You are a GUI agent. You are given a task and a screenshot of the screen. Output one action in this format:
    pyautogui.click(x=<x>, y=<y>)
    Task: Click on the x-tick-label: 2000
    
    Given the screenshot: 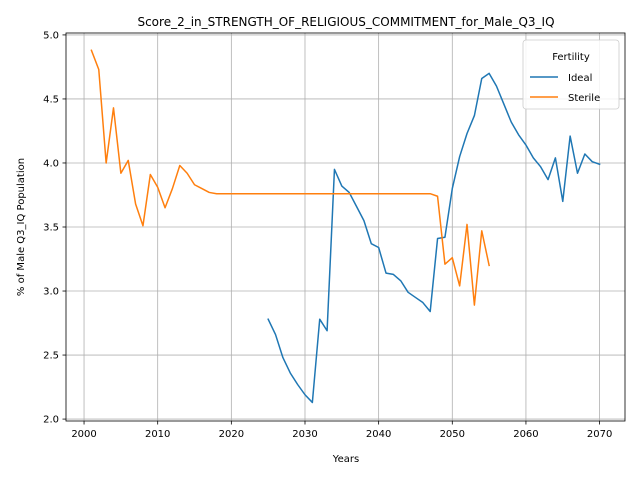 What is the action you would take?
    pyautogui.click(x=83, y=434)
    